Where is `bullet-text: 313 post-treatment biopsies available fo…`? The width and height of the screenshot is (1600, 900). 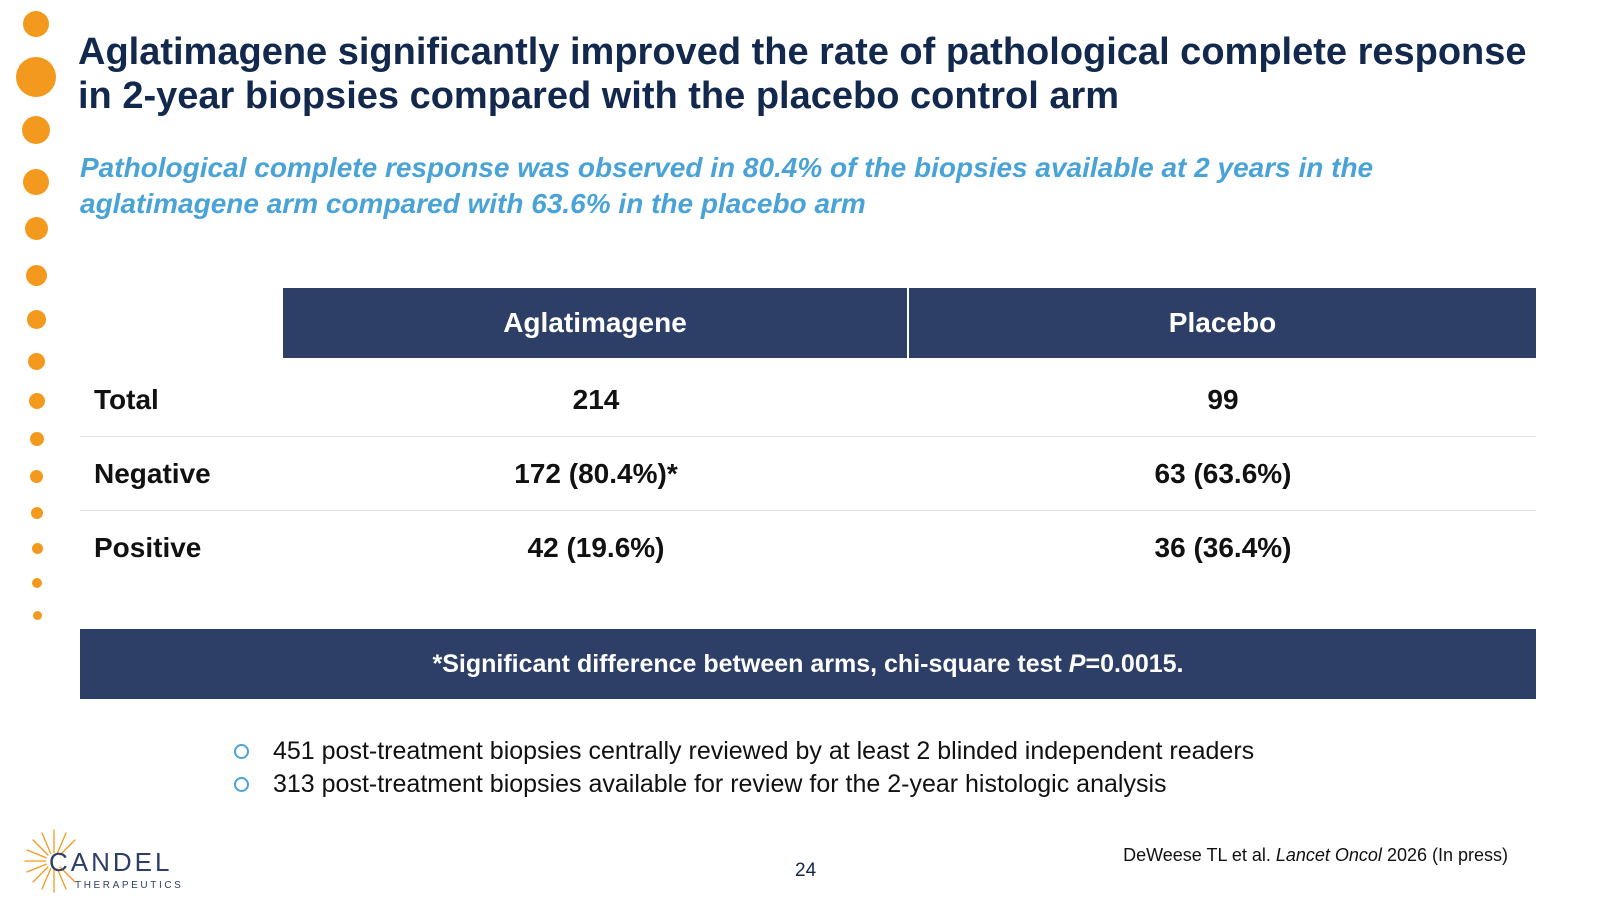 bullet-text: 313 post-treatment biopsies available fo… is located at coordinates (720, 784).